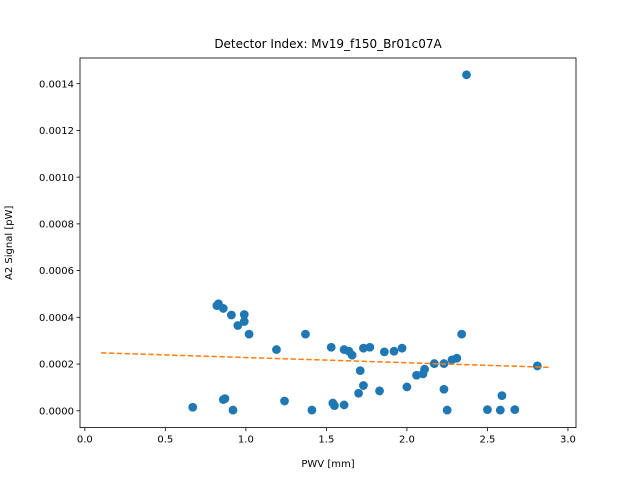  Describe the element at coordinates (56, 131) in the screenshot. I see `y-tick-label: 0.0012` at that location.